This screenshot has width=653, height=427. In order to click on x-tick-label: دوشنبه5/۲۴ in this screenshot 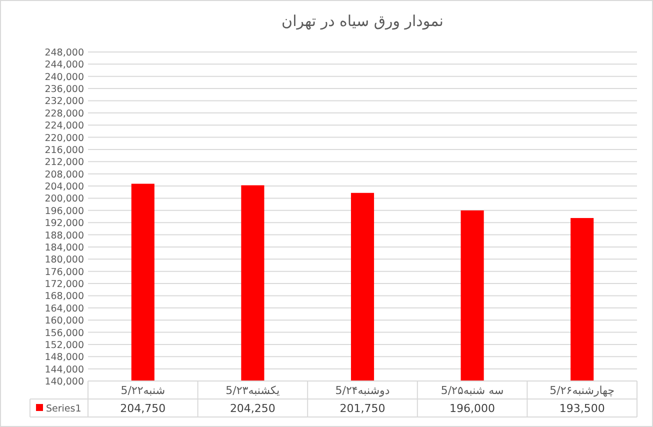, I will do `click(362, 390)`.